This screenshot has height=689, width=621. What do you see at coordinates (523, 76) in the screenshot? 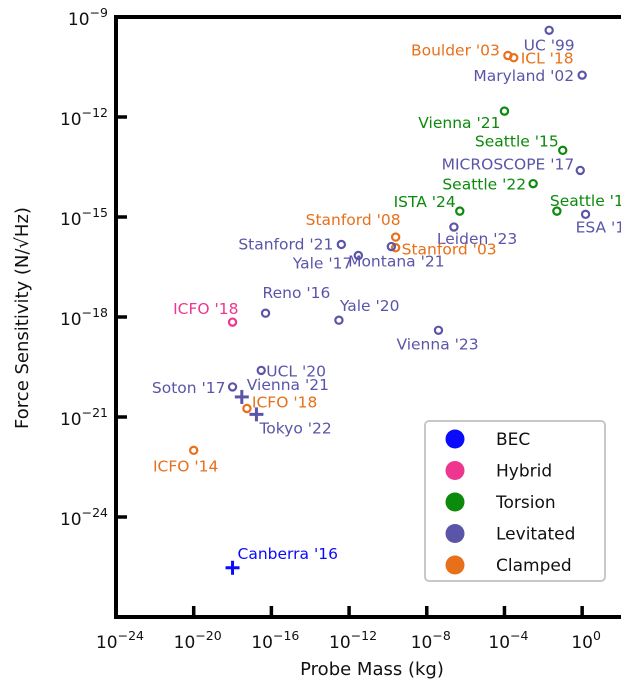
I see `data-point-label: Maryland '02` at bounding box center [523, 76].